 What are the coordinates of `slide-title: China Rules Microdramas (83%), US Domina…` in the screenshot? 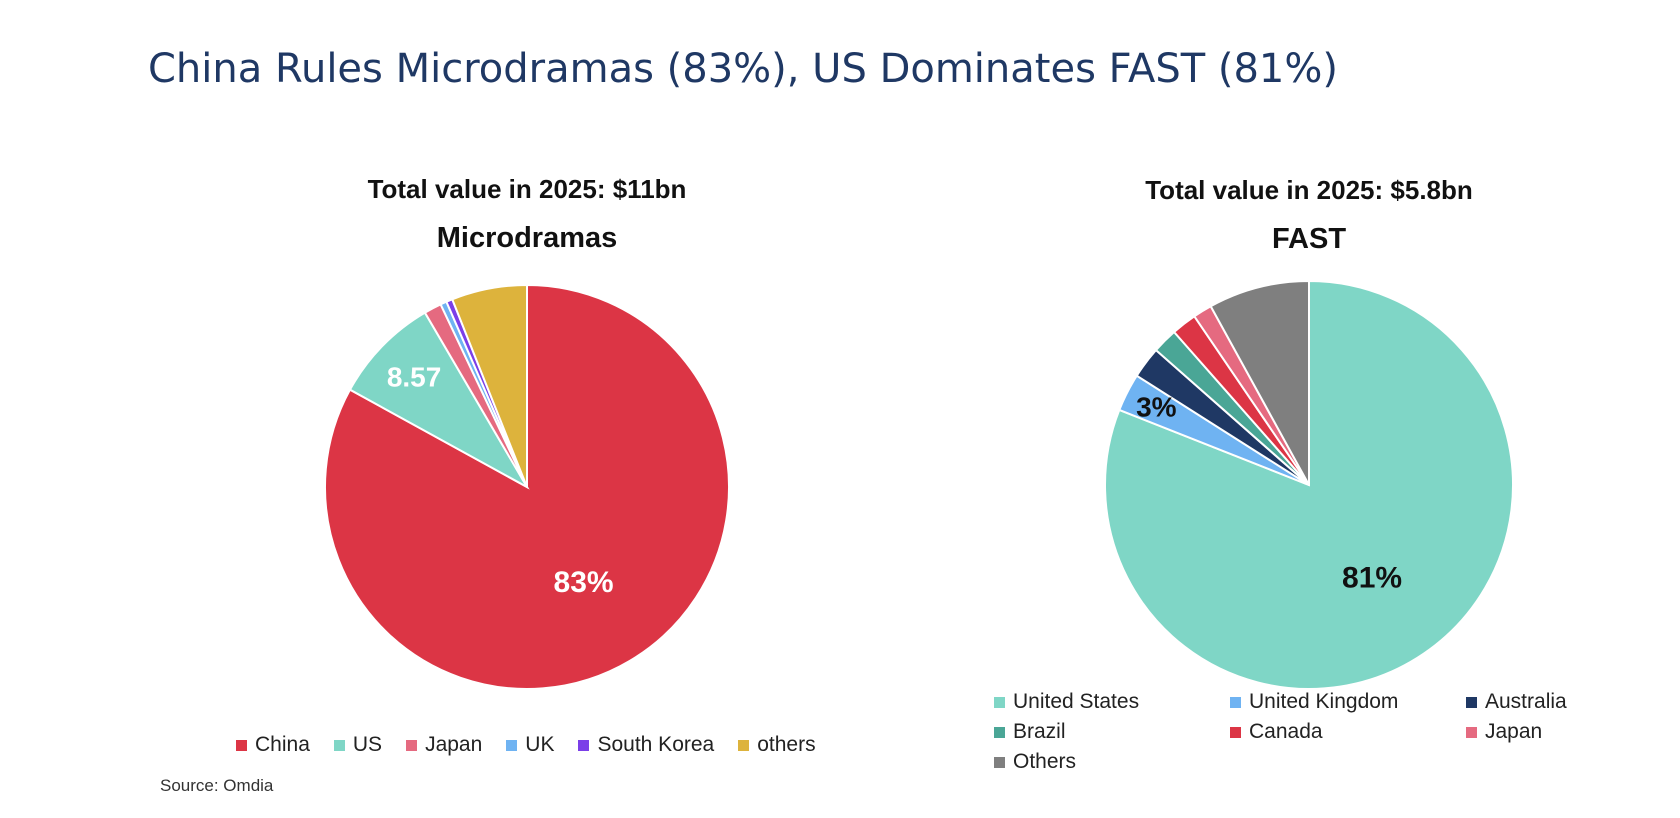 It's located at (743, 69).